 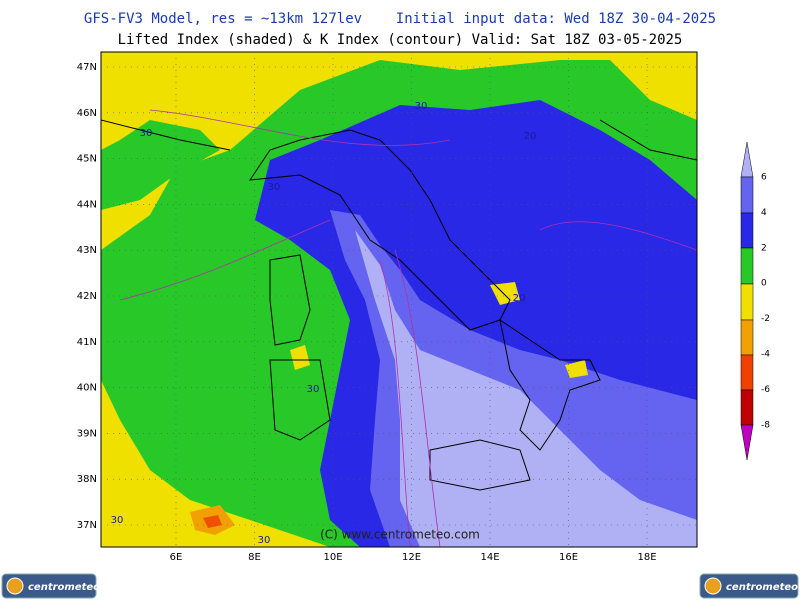 What do you see at coordinates (87, 67) in the screenshot?
I see `lat-label: 47N` at bounding box center [87, 67].